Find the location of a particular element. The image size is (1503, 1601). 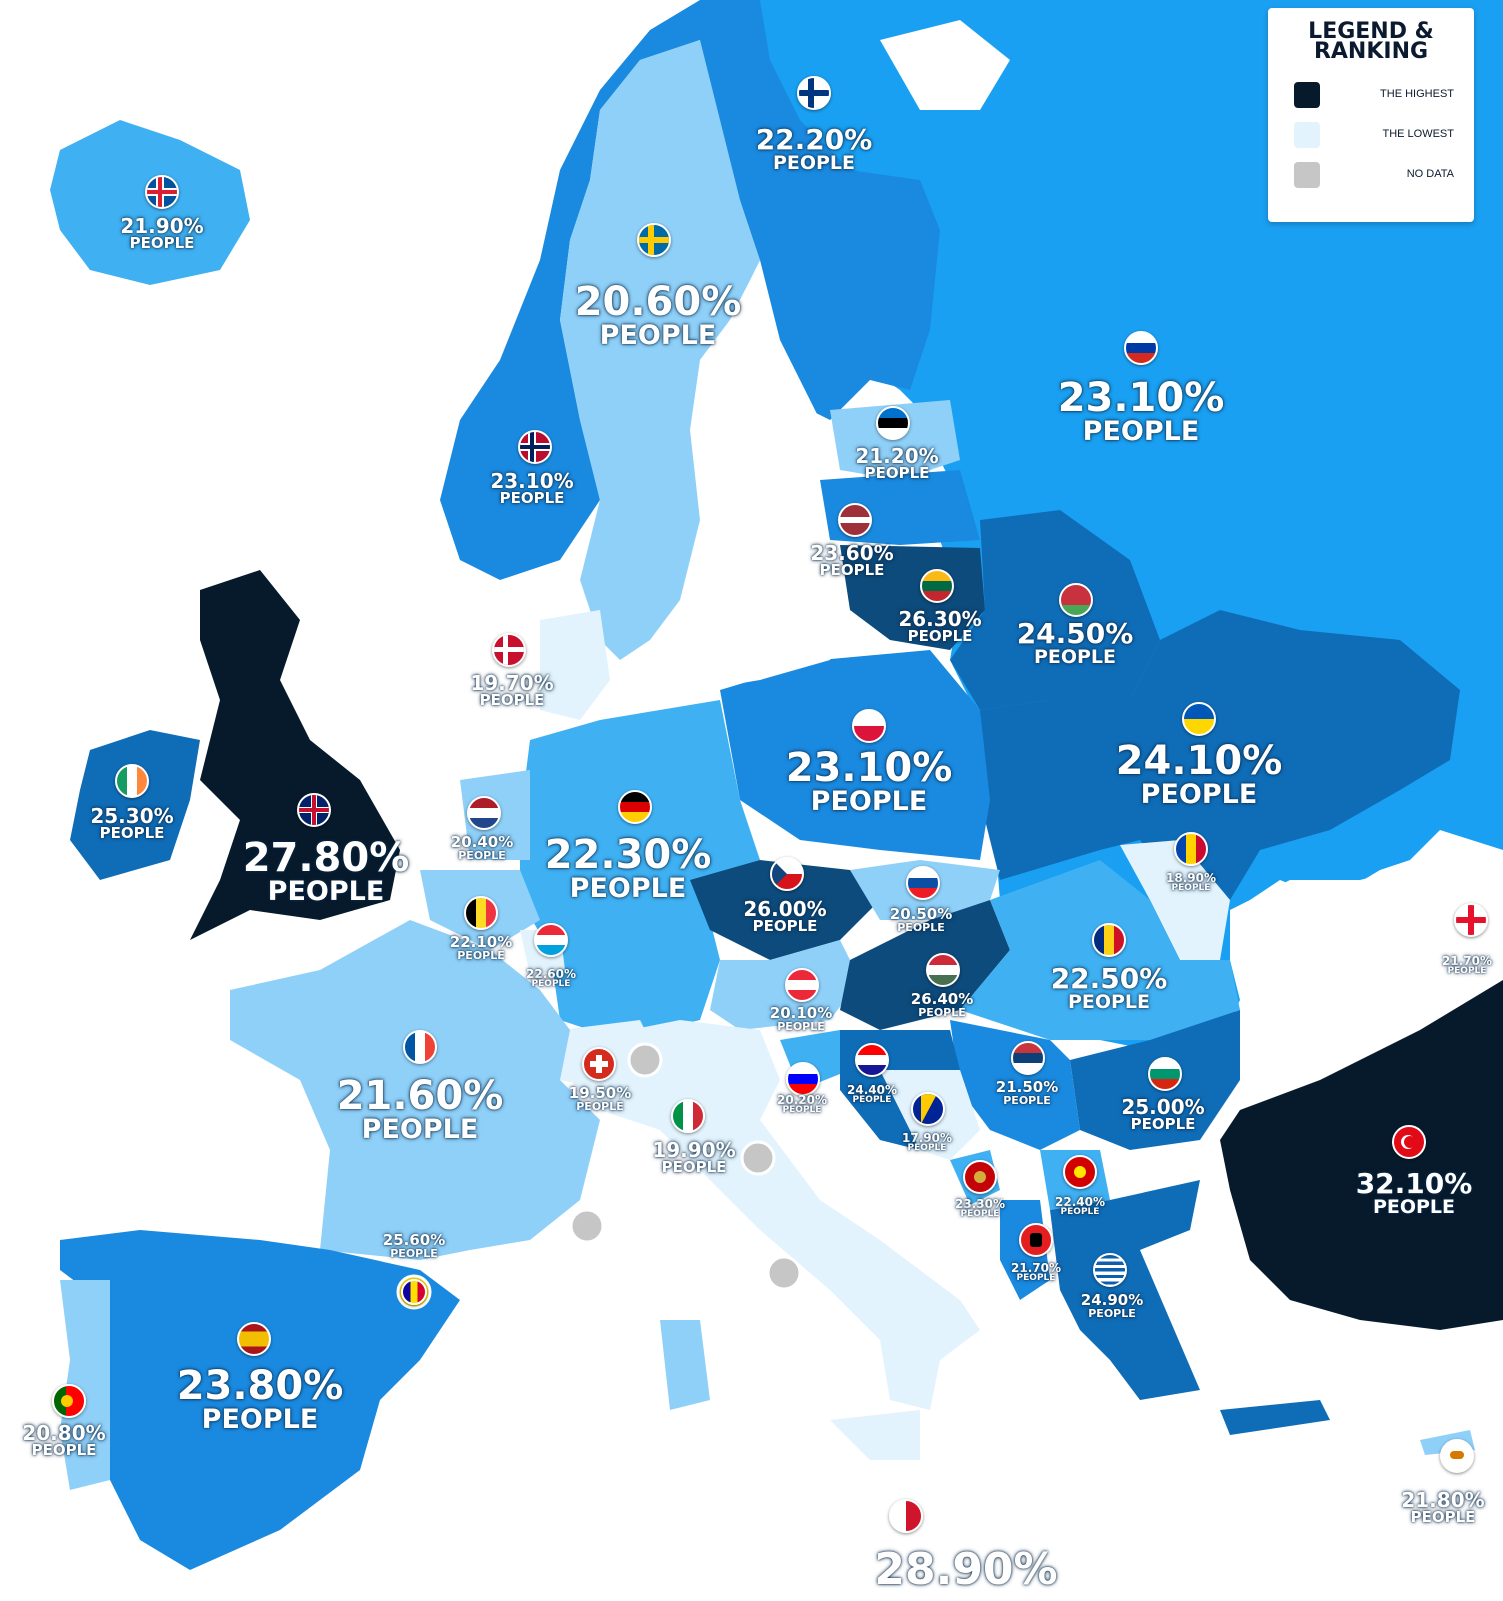

label-moldova: 18.90% PEOPLE is located at coordinates (1191, 882).